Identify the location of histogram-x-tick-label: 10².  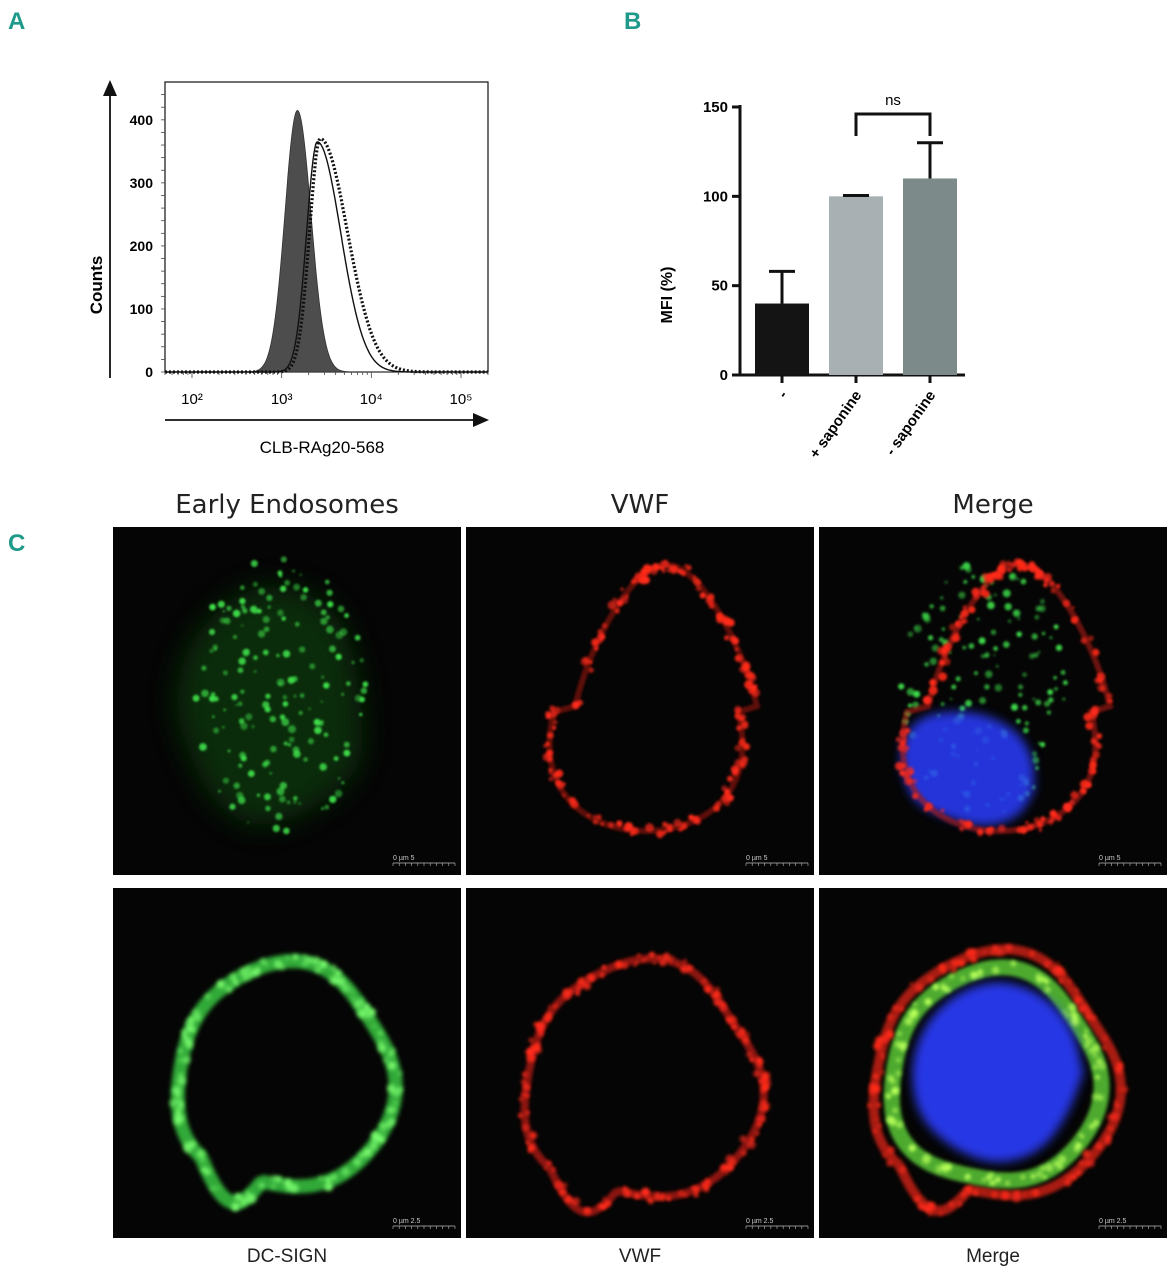
(192, 399).